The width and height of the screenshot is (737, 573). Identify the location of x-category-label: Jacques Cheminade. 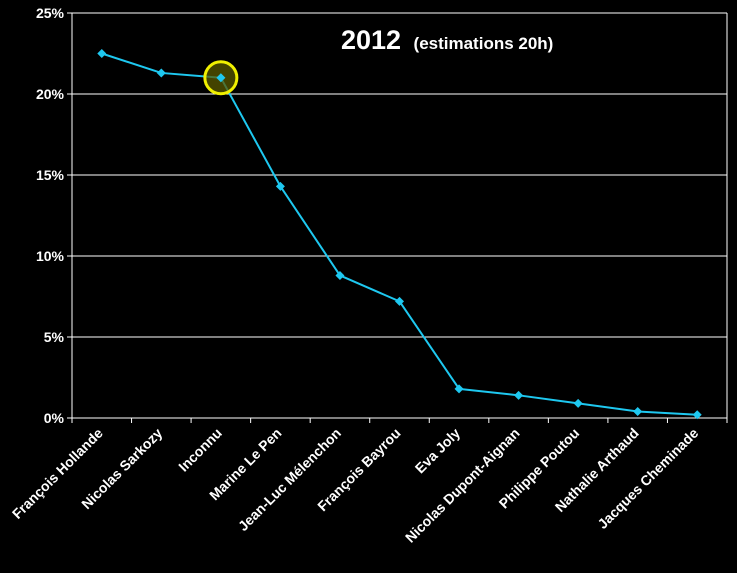
(647, 478).